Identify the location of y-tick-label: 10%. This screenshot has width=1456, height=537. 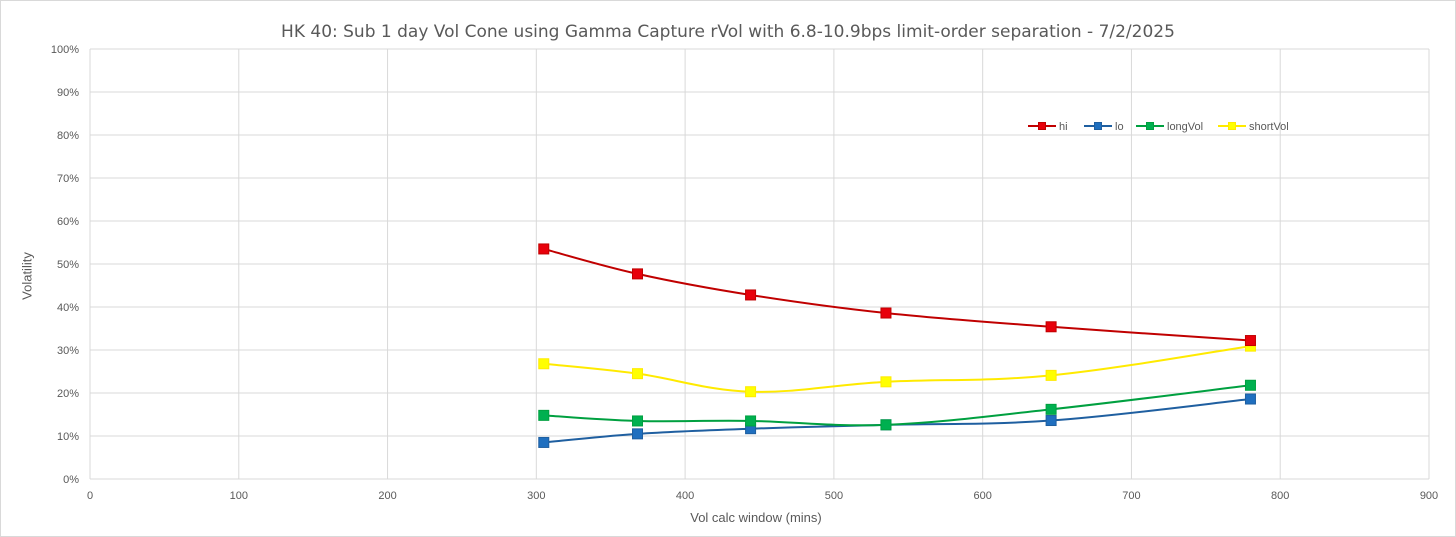
(68, 437).